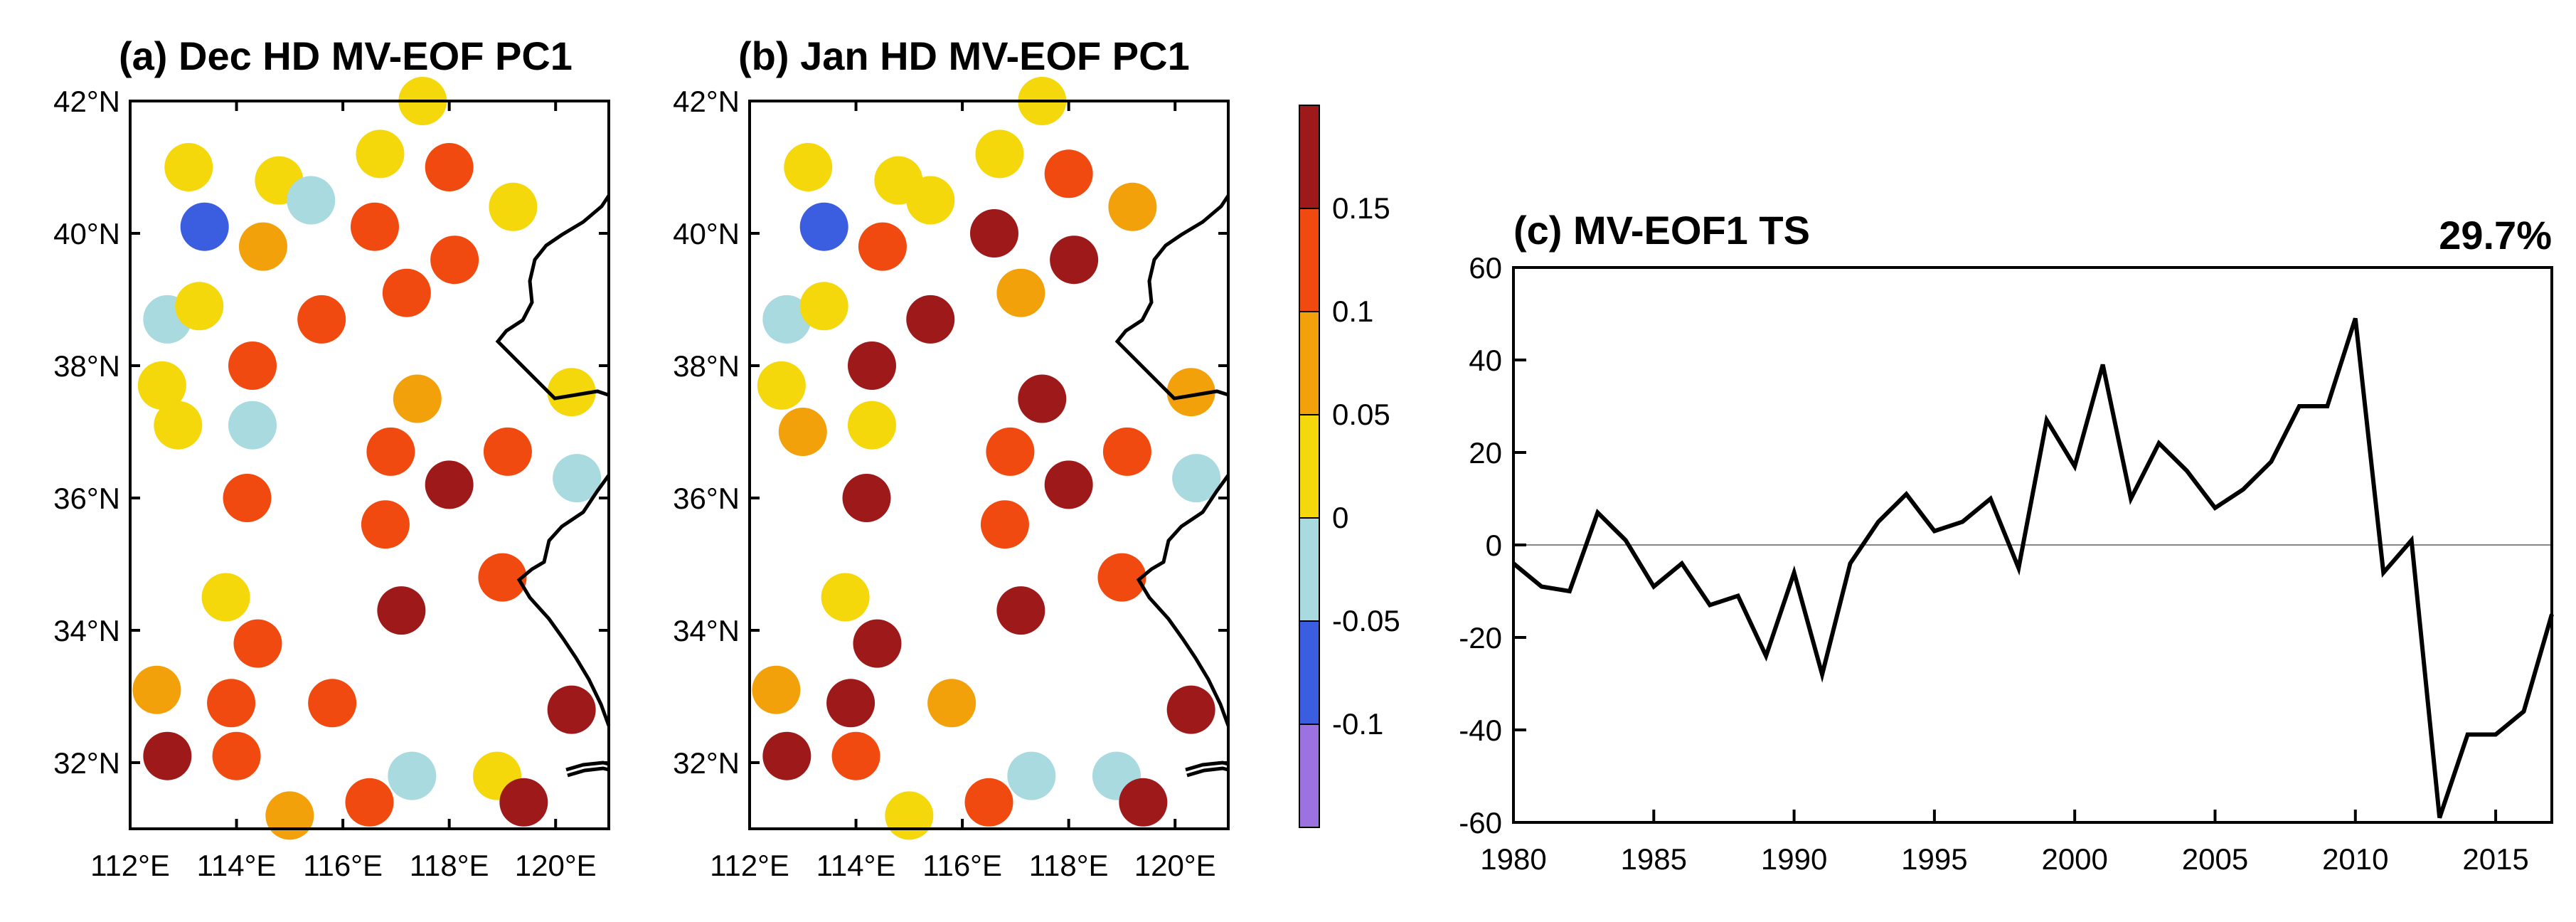  I want to click on colorbar: 0.15 0.1 0.05 0 -0.05 -0.1, so click(1349, 466).